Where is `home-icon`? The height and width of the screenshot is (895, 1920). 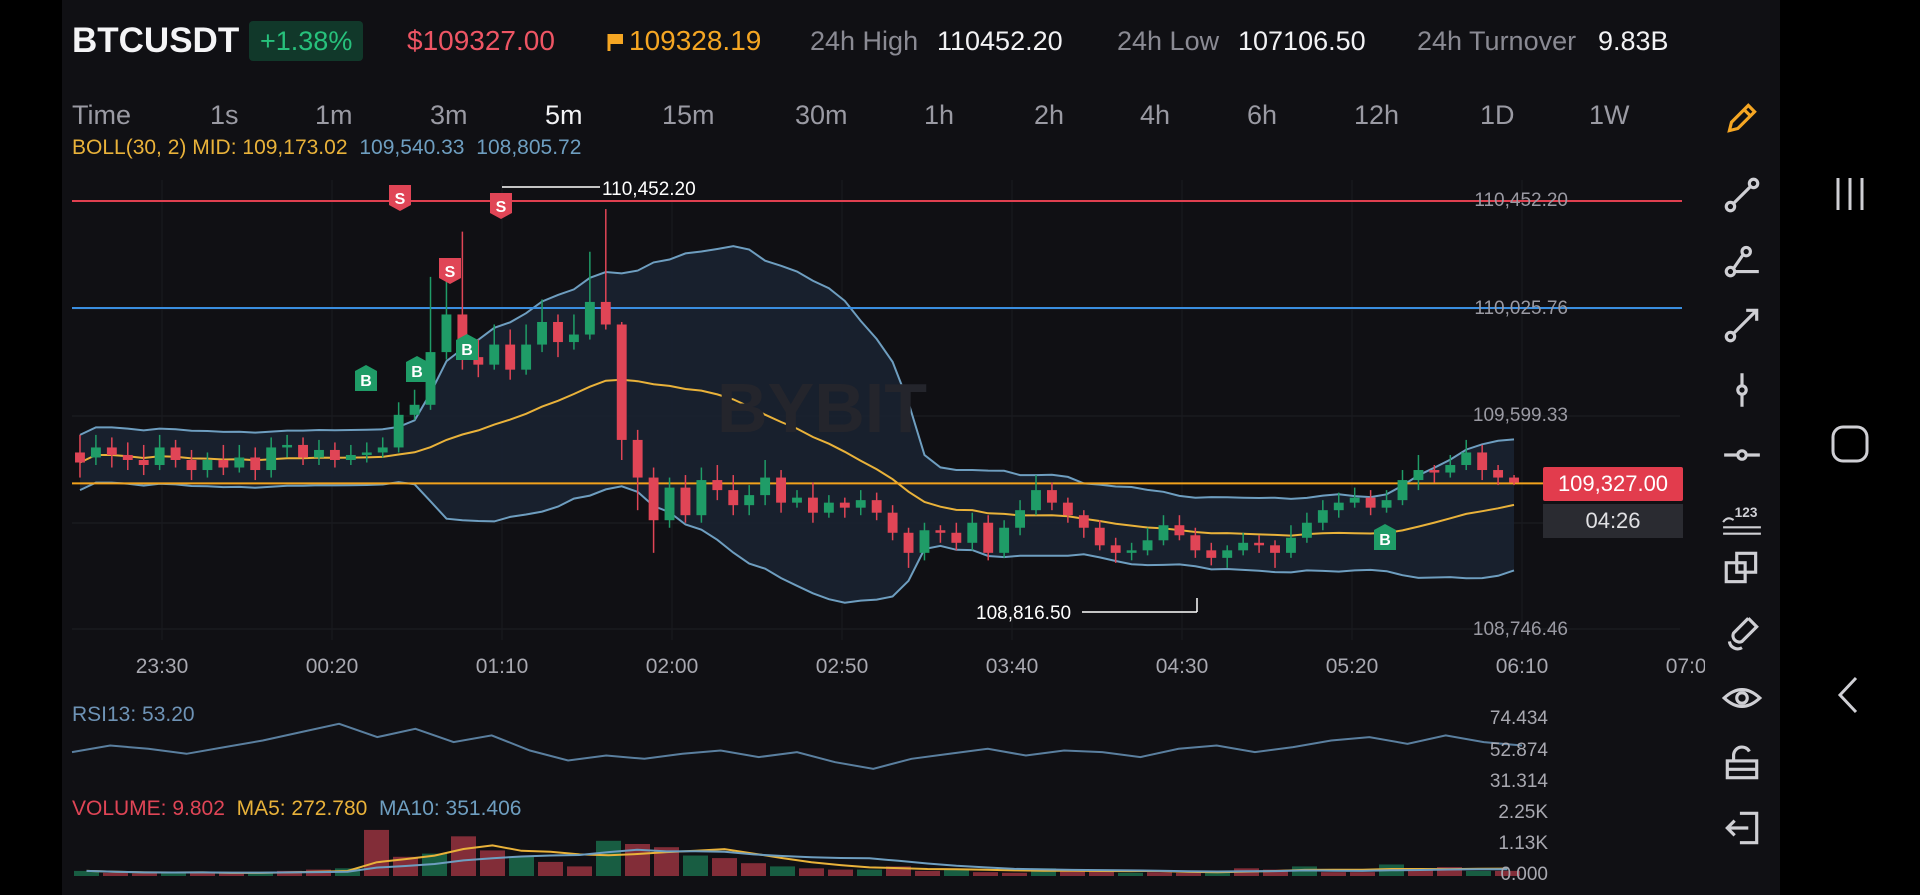 home-icon is located at coordinates (1850, 444).